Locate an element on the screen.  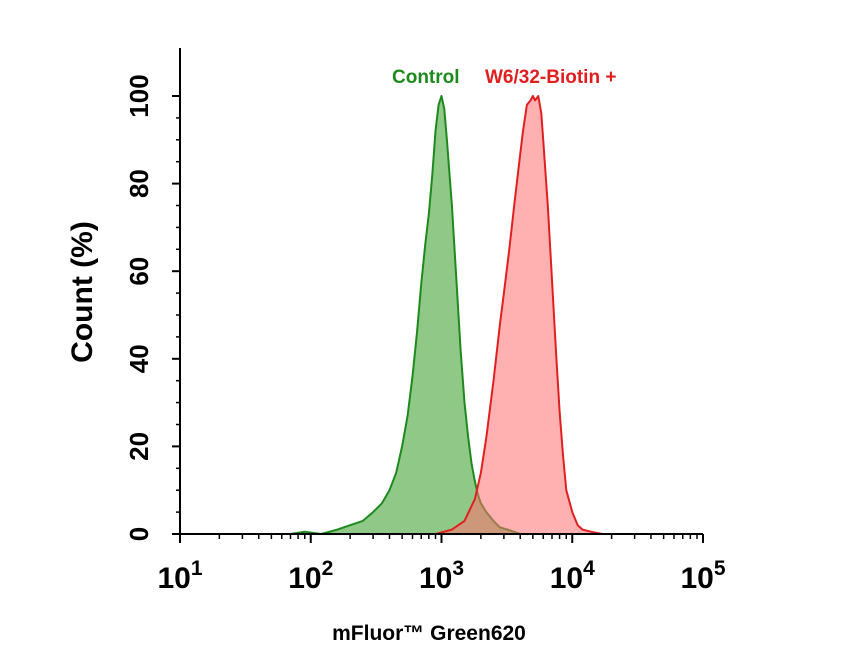
legend: Control W6/32-Biotin + is located at coordinates (504, 77).